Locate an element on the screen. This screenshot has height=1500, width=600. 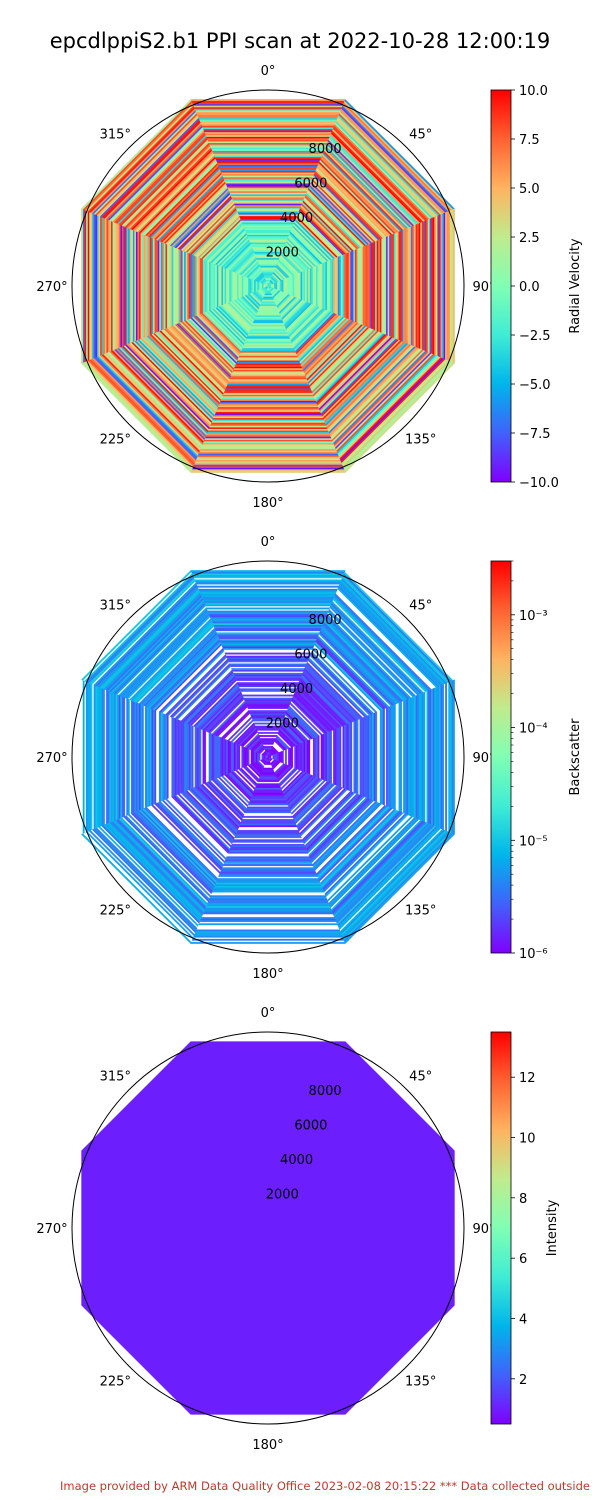
radial-tick-label: 6000 is located at coordinates (310, 184).